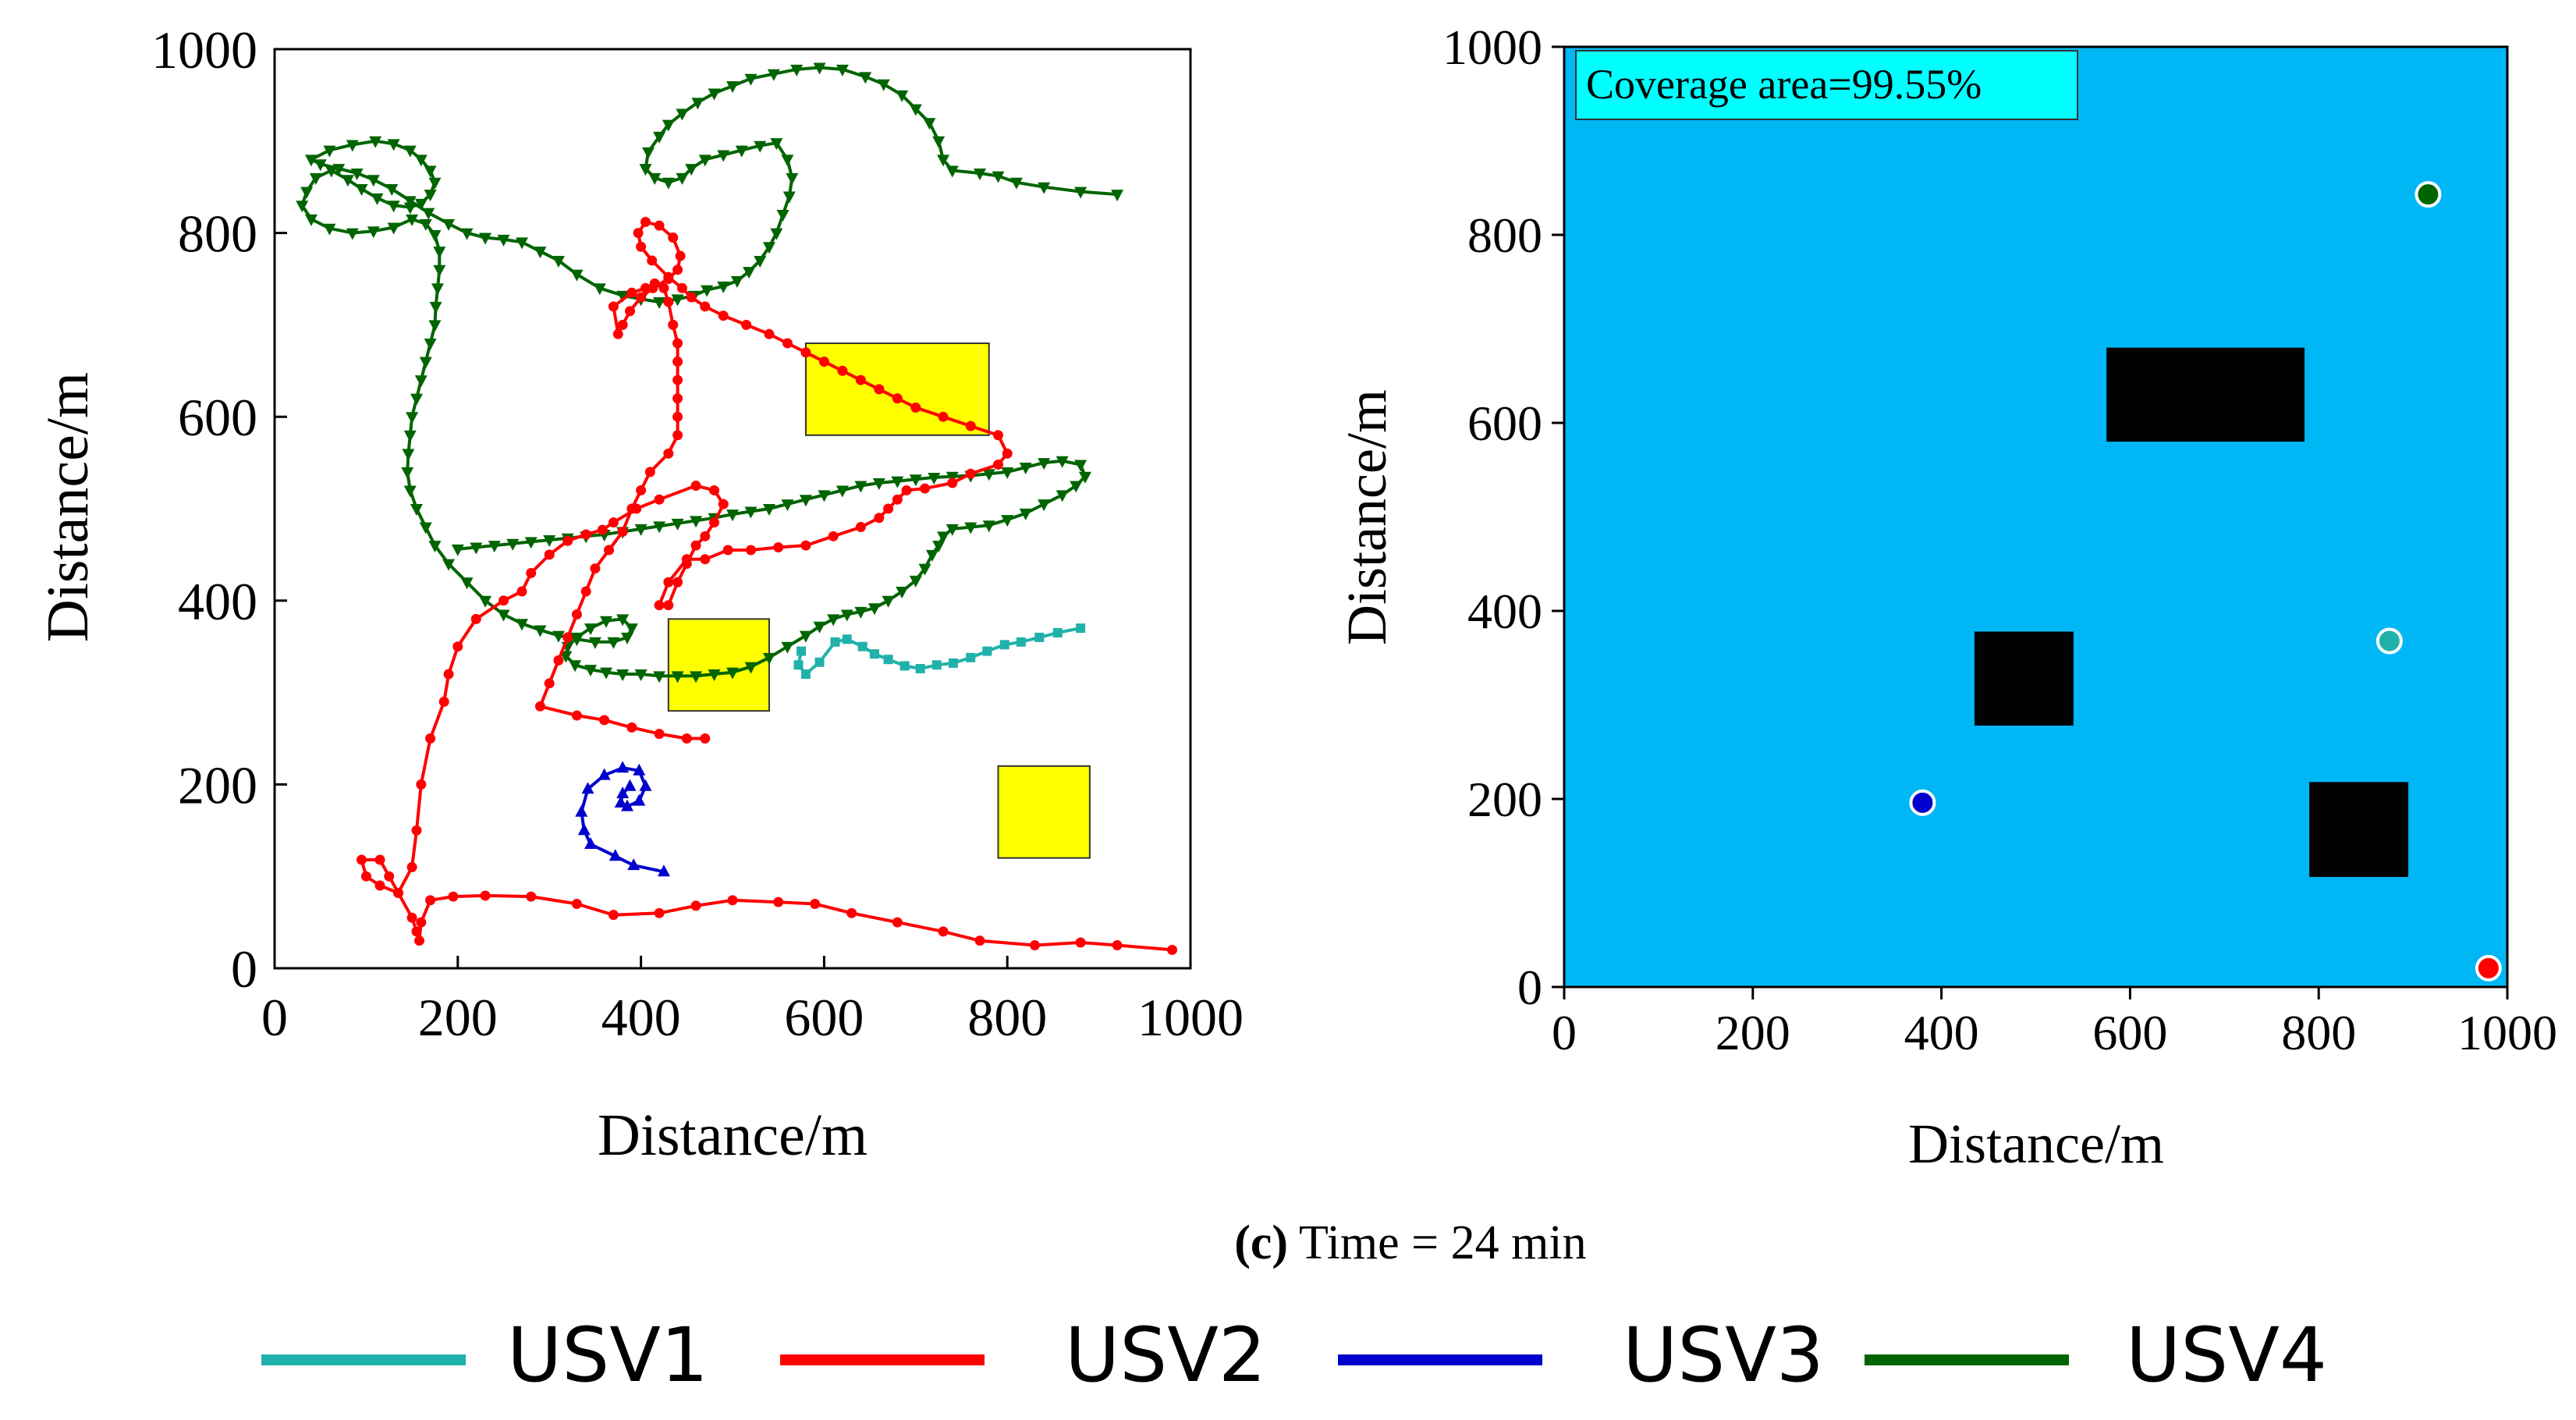  Describe the element at coordinates (1261, 1242) in the screenshot. I see `caption-label: (c)` at that location.